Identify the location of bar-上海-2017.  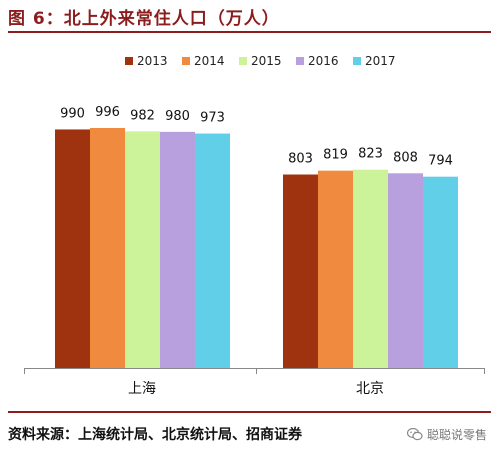
(212, 250).